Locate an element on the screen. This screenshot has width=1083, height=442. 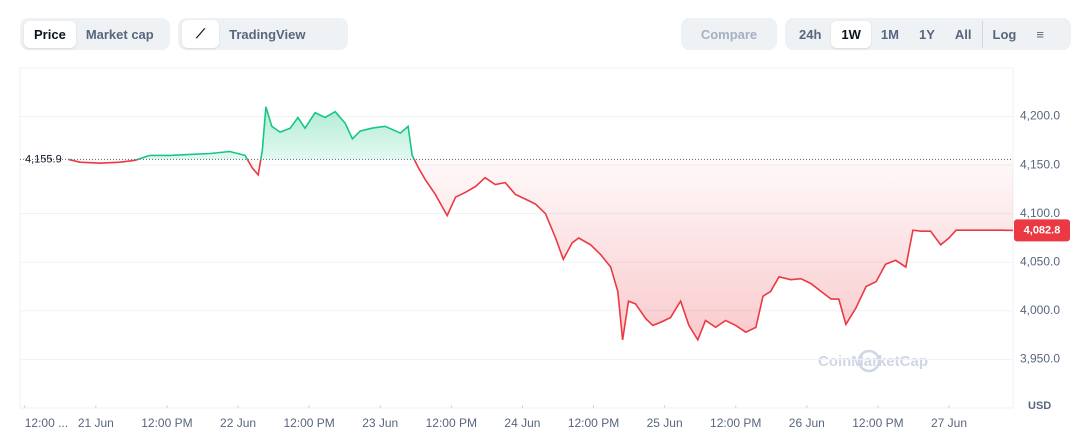
range-tabs: 24h 1W 1M 1Y All Log ≡ is located at coordinates (928, 34).